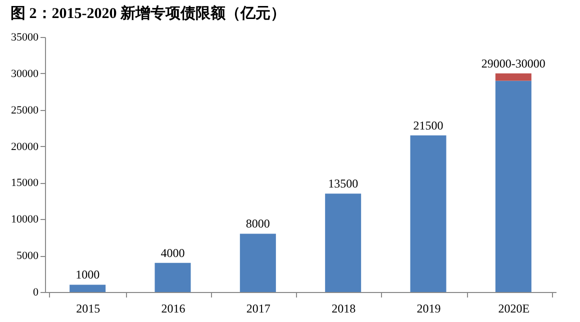 This screenshot has height=322, width=580. Describe the element at coordinates (173, 309) in the screenshot. I see `x-tick-label: 2016` at that location.